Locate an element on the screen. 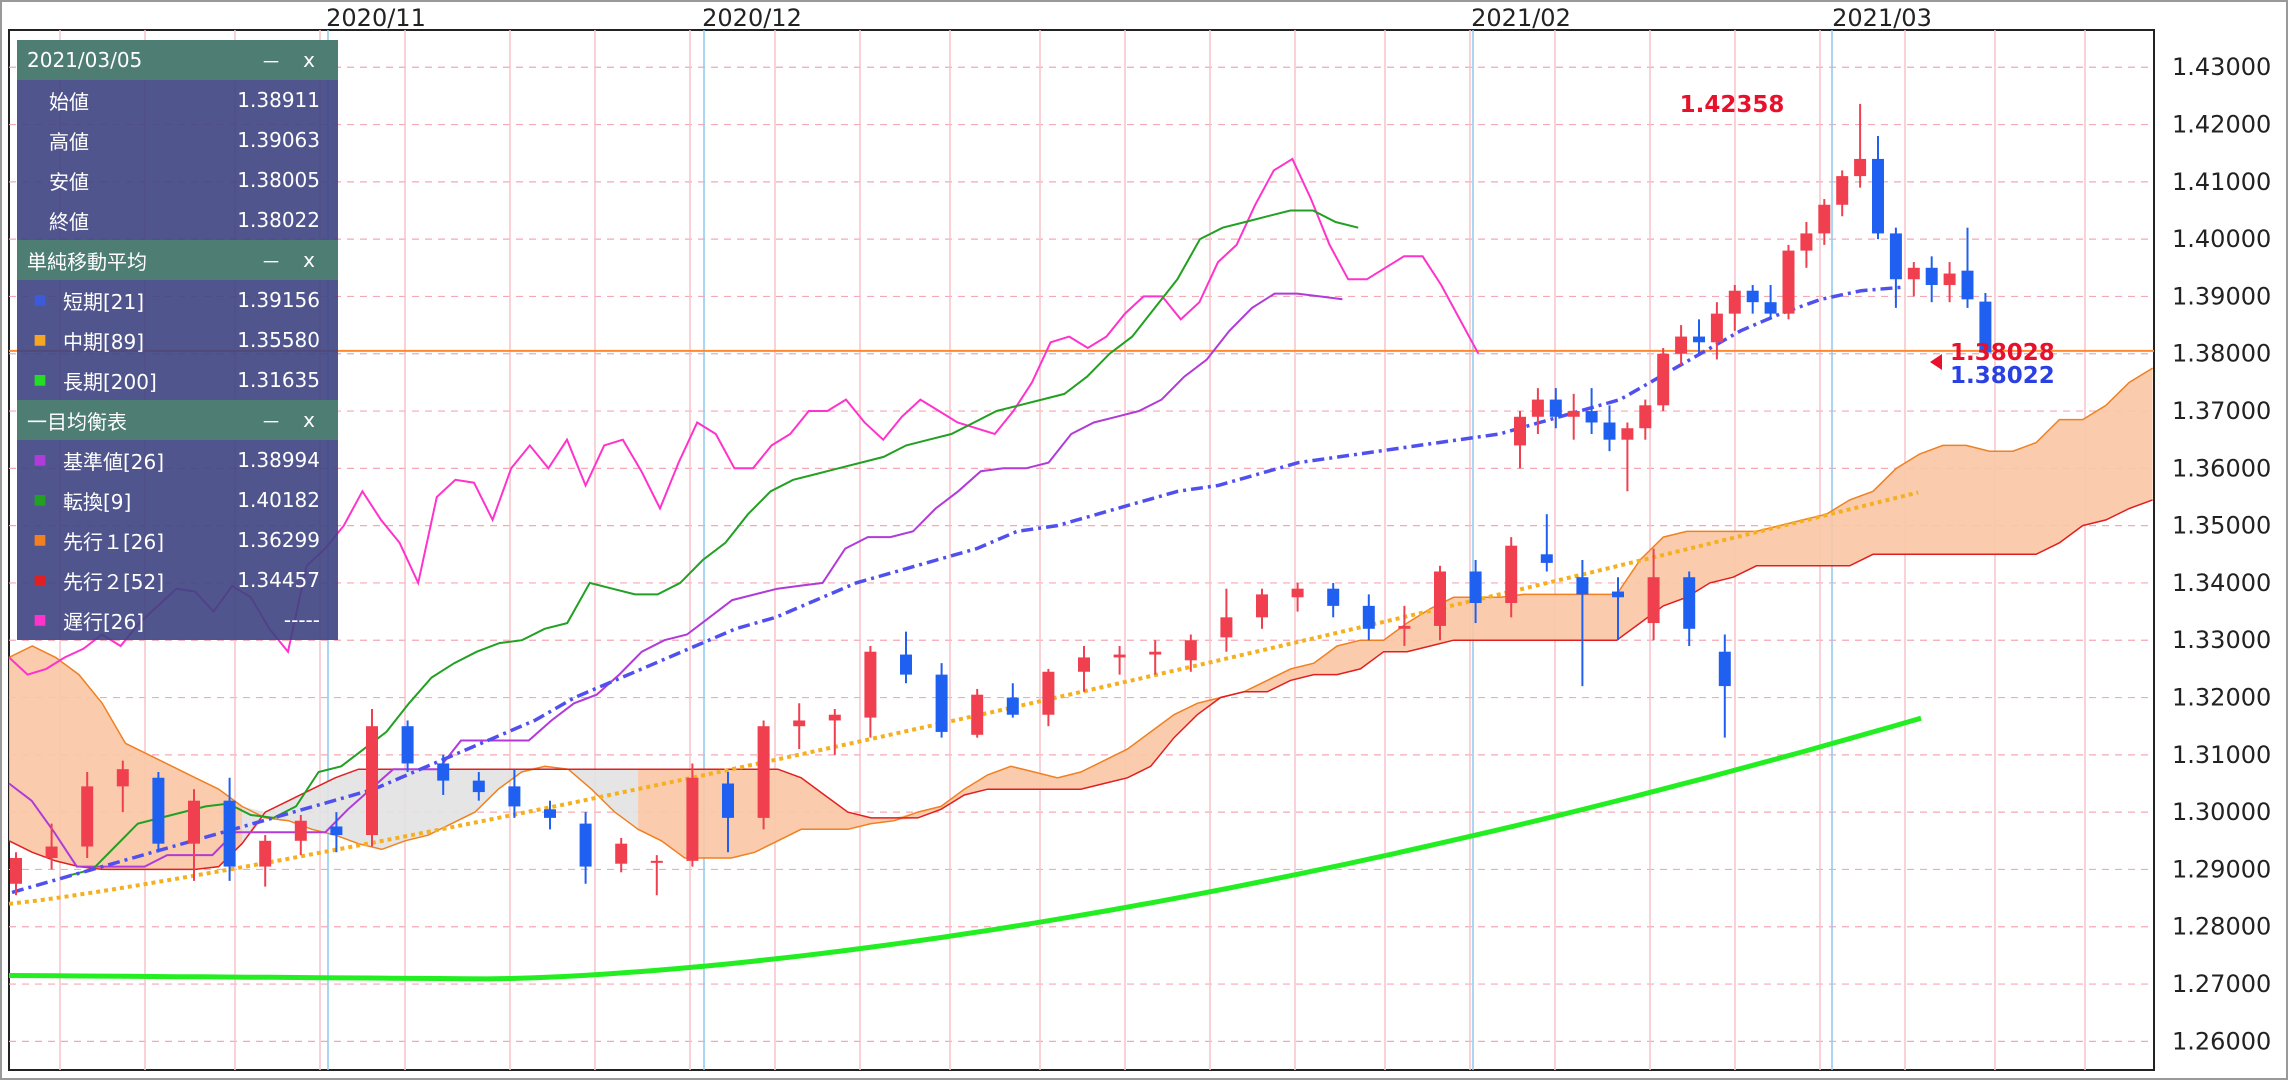 This screenshot has width=2288, height=1080. current-price-label-blue: 1.38022 is located at coordinates (2002, 376).